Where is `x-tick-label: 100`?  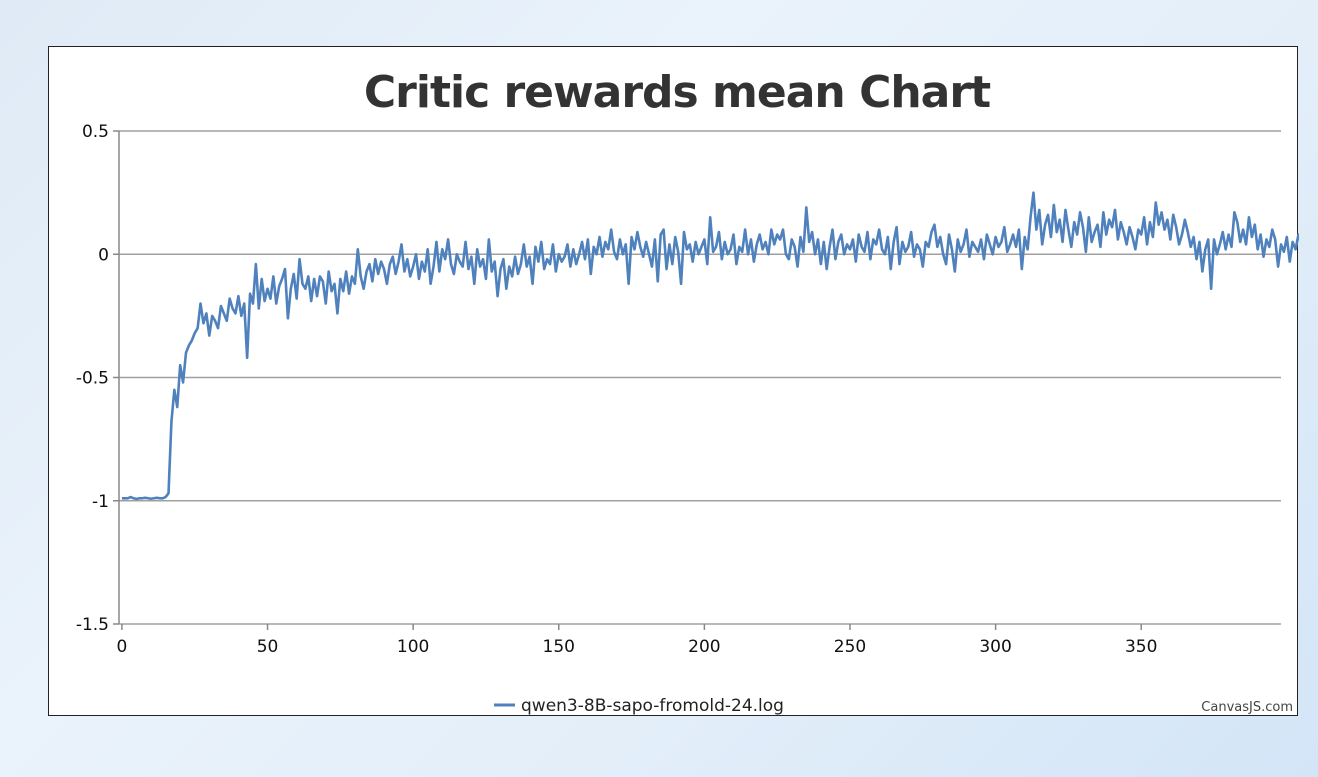
x-tick-label: 100 is located at coordinates (413, 647).